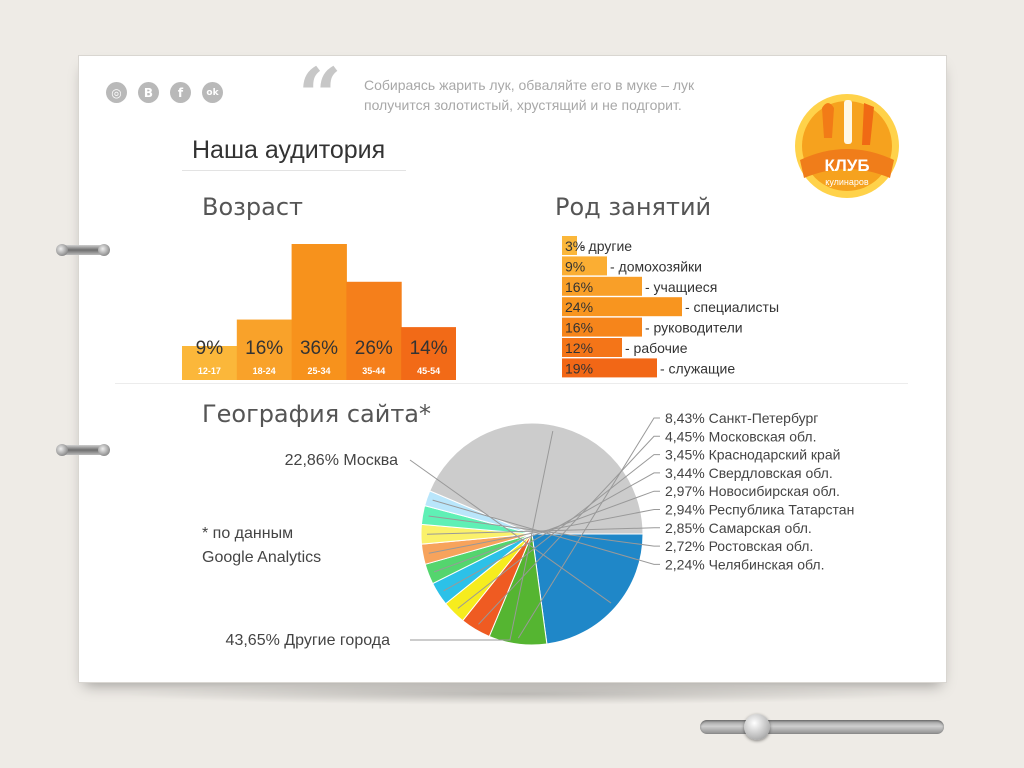  I want to click on paper-shadow, so click(515, 694).